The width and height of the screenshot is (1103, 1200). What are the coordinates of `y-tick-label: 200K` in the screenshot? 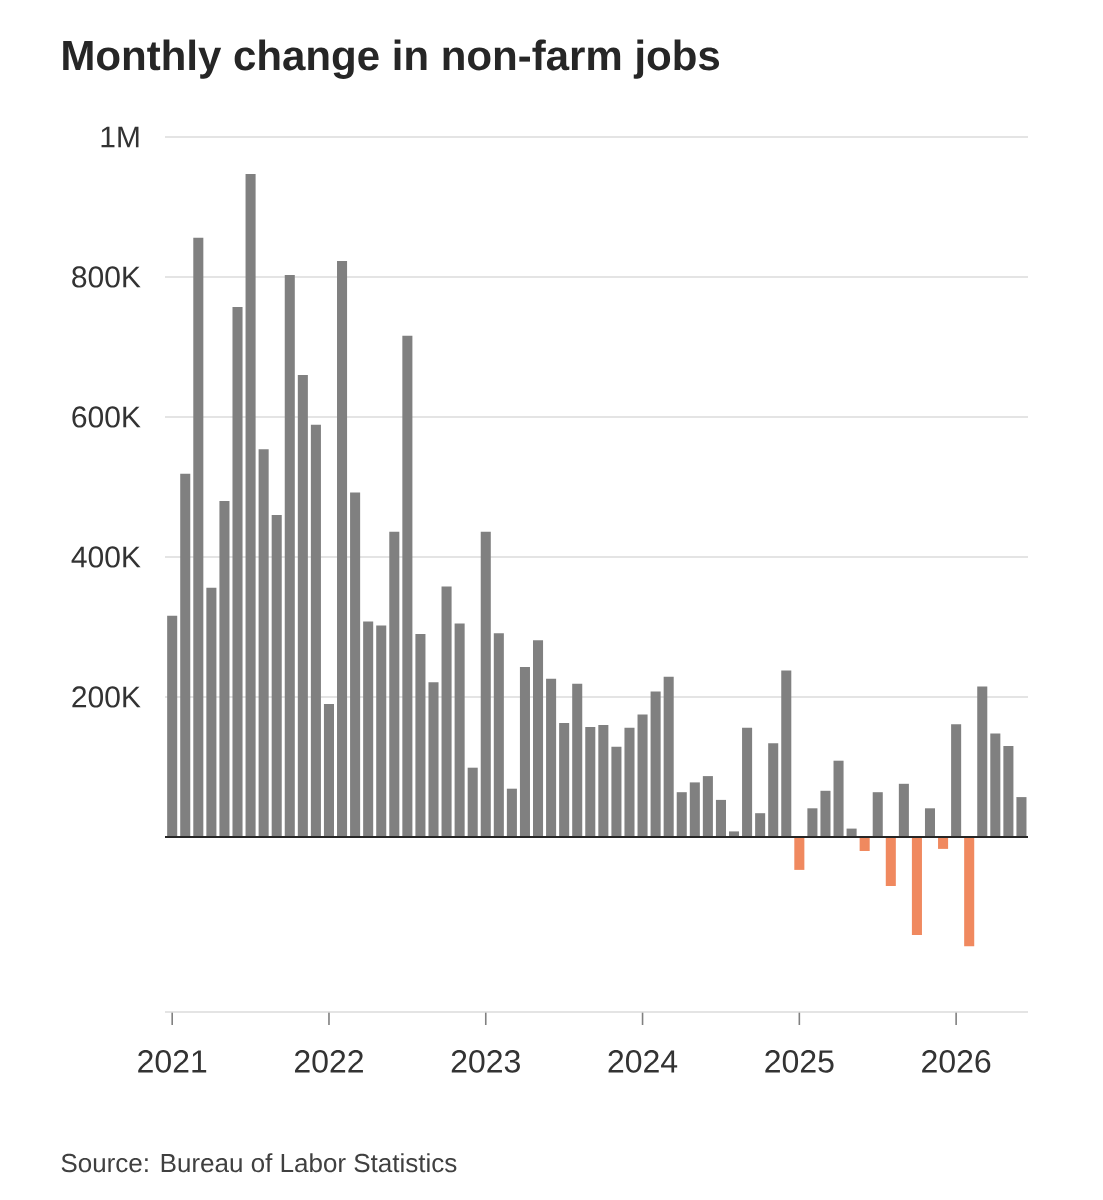 It's located at (106, 697).